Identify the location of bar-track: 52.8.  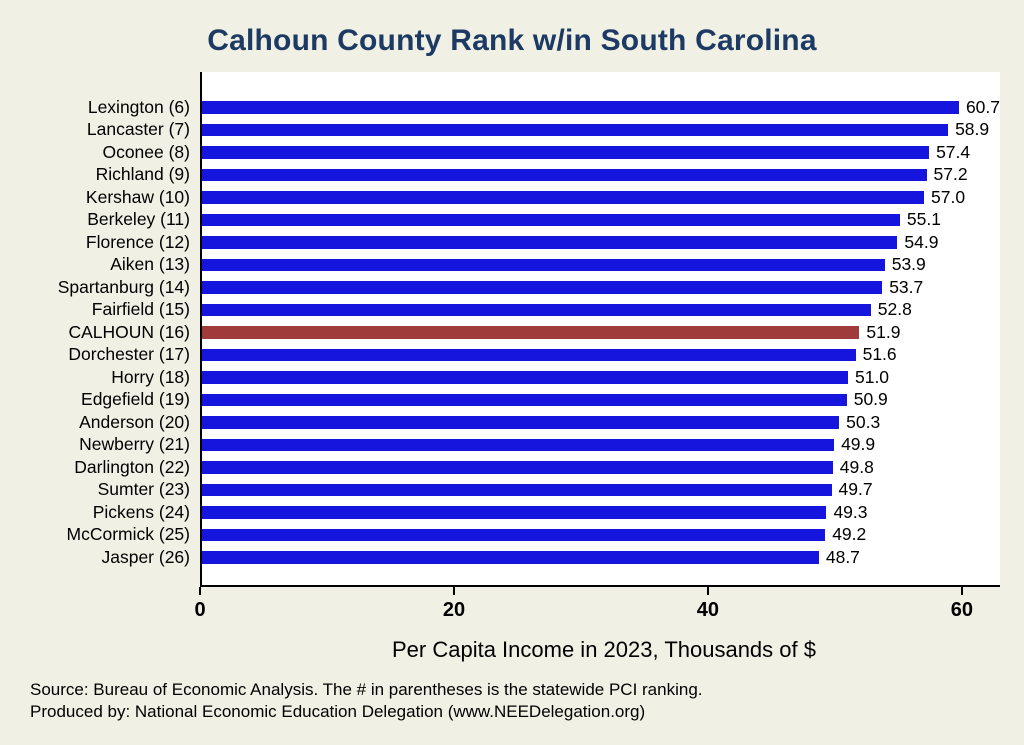
(600, 309).